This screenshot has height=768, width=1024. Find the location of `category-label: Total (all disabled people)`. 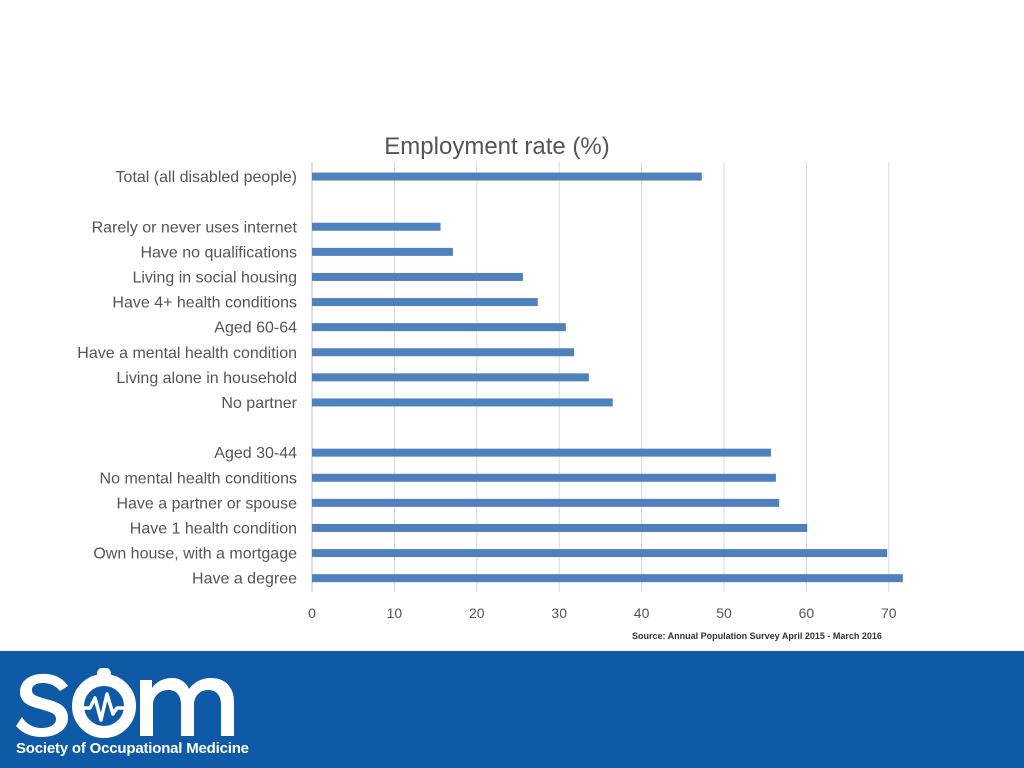

category-label: Total (all disabled people) is located at coordinates (206, 177).